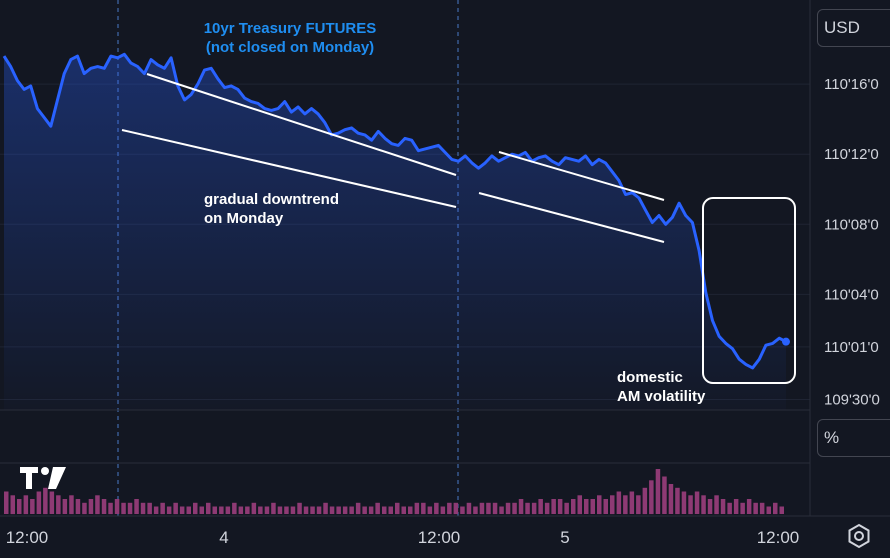 This screenshot has height=558, width=890. I want to click on chart-title-line-2: (not closed on Monday), so click(290, 47).